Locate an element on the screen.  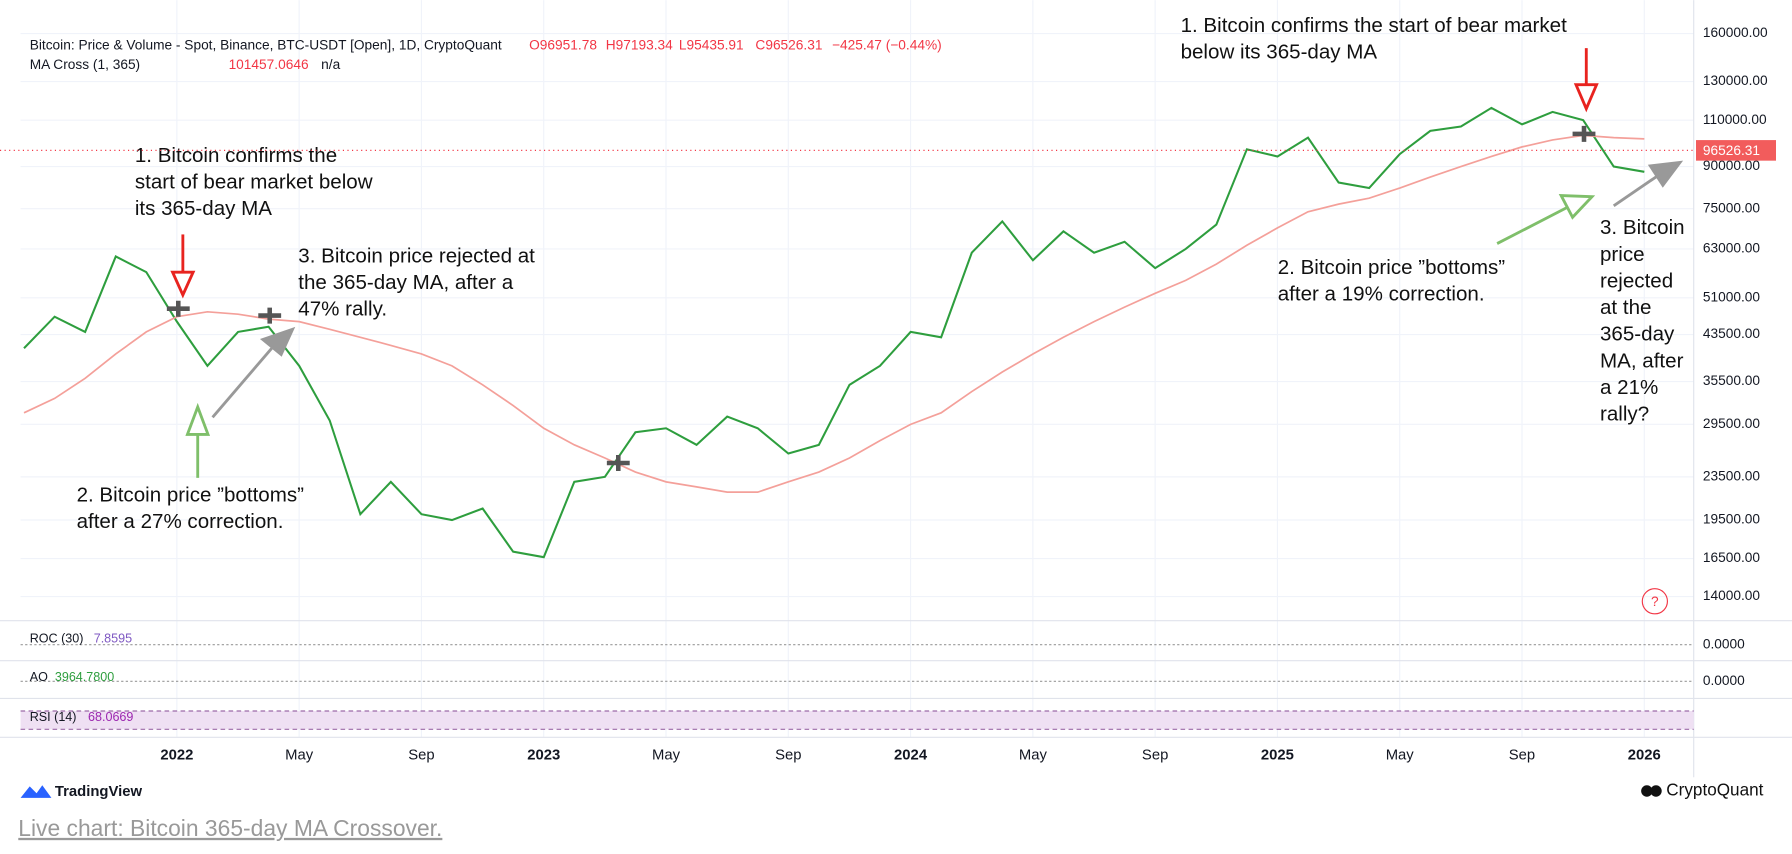
y-tick-label: 14000.00 is located at coordinates (1732, 595).